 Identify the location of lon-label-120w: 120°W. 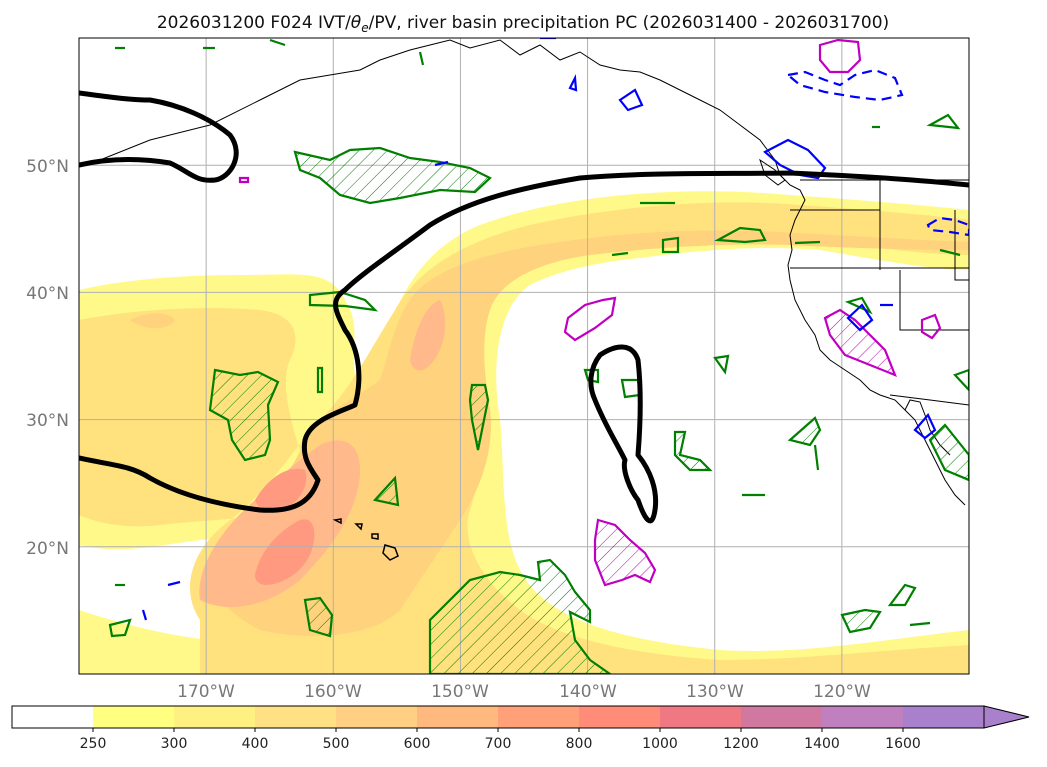
(842, 692).